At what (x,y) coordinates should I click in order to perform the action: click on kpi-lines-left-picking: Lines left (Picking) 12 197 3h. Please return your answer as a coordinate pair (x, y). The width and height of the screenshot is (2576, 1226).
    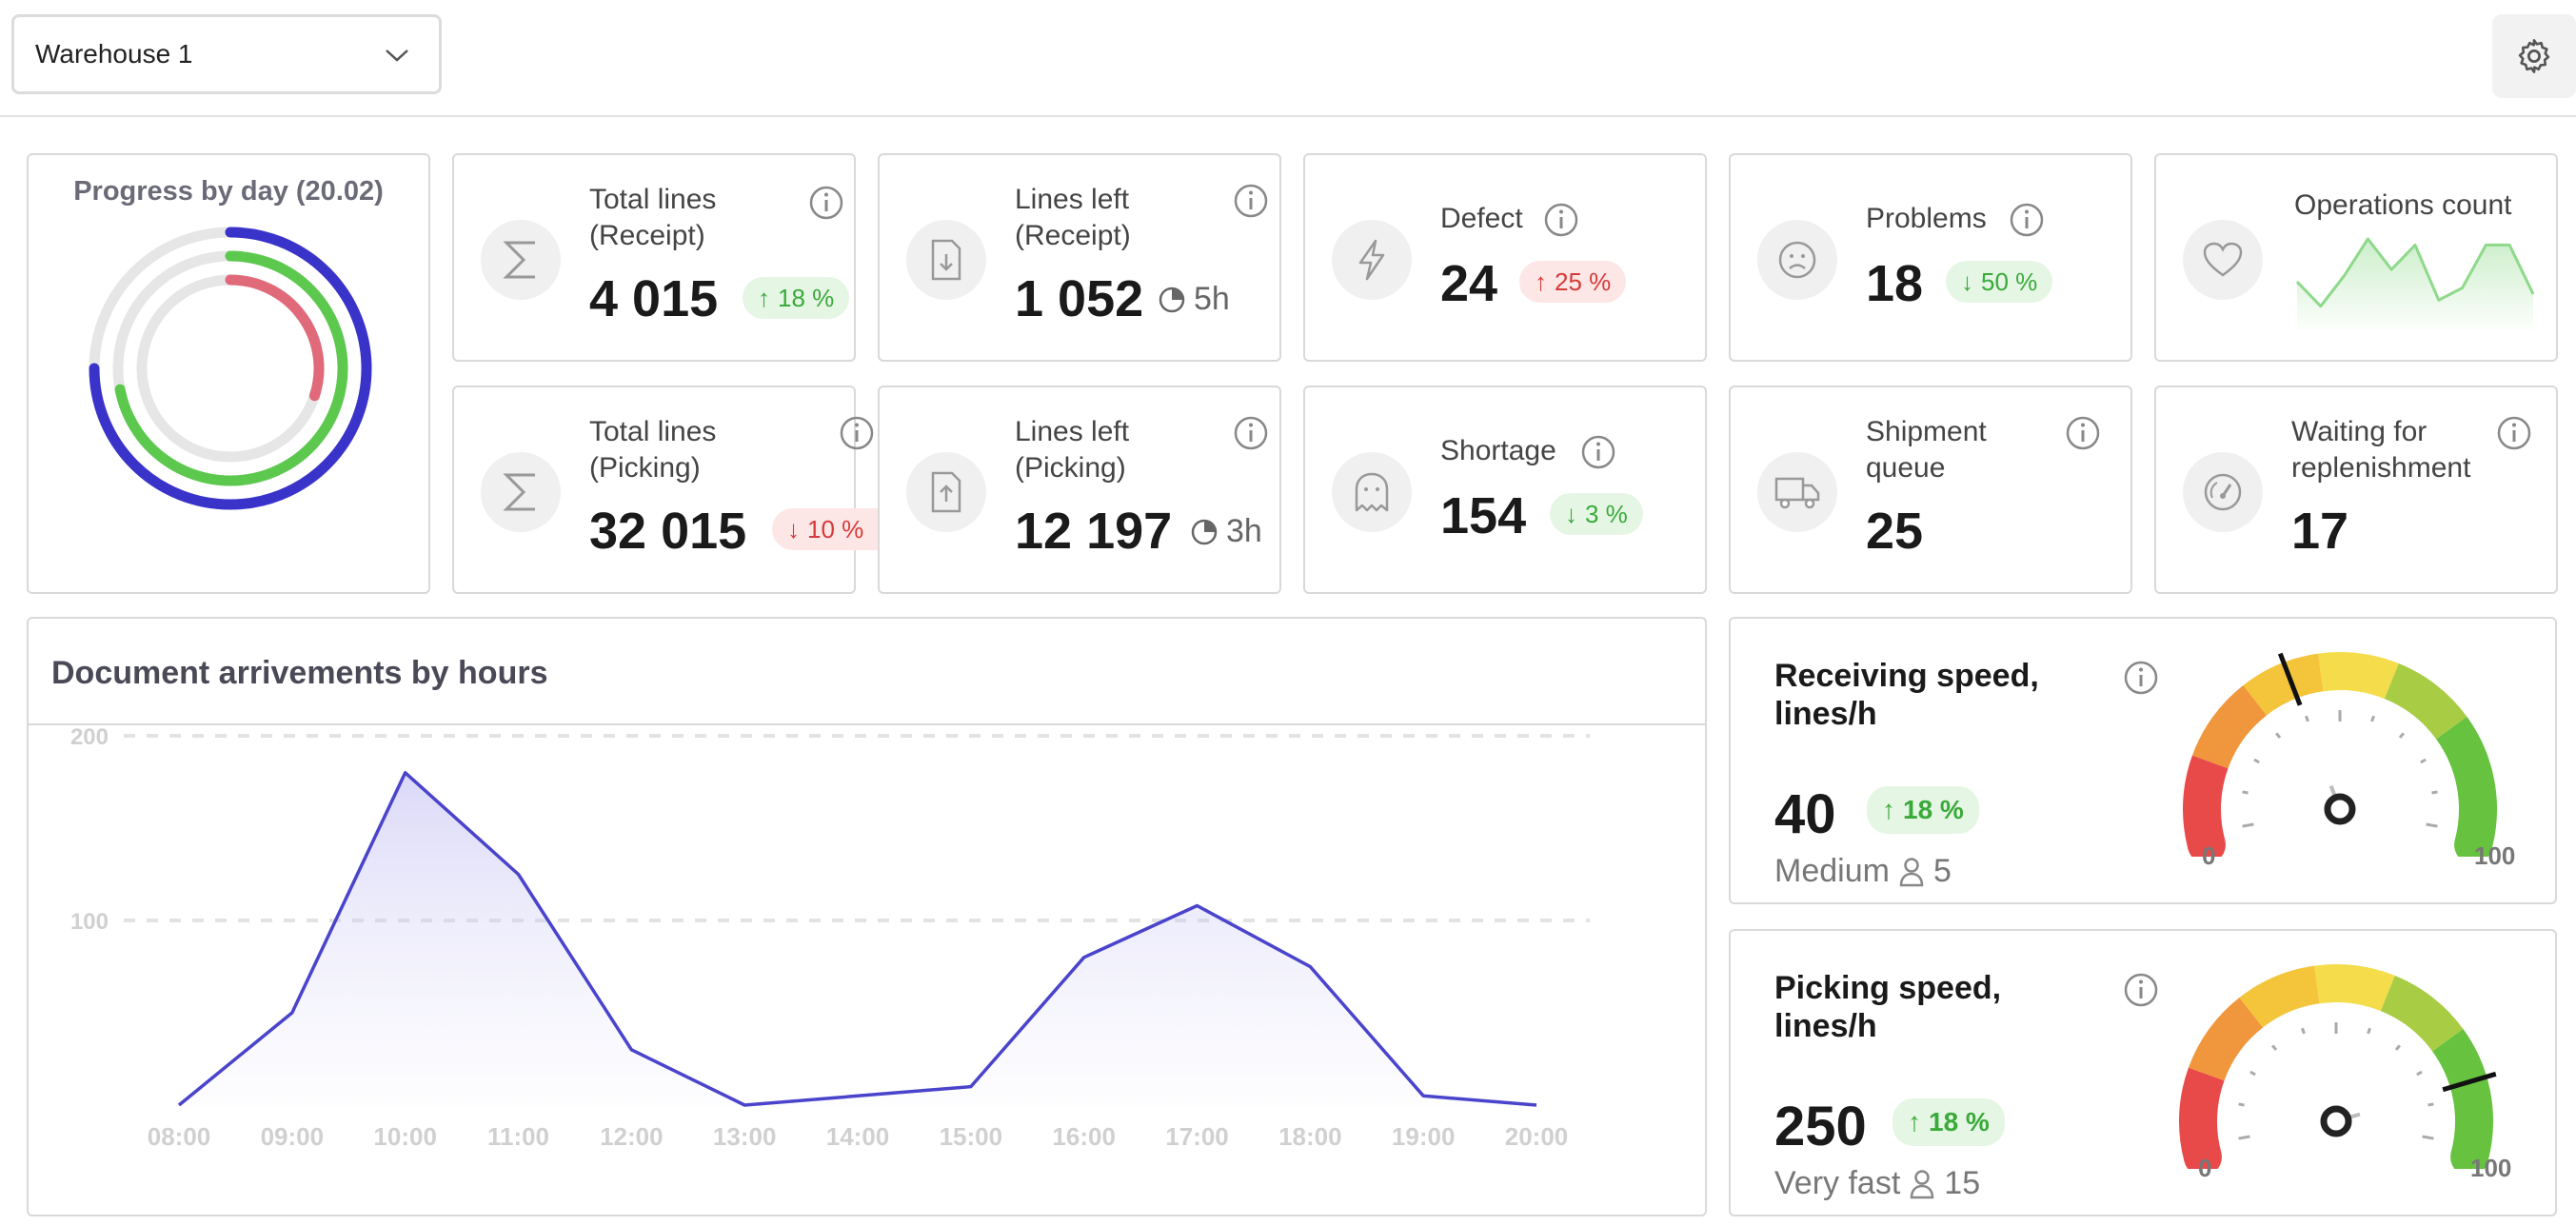
    Looking at the image, I should click on (1079, 490).